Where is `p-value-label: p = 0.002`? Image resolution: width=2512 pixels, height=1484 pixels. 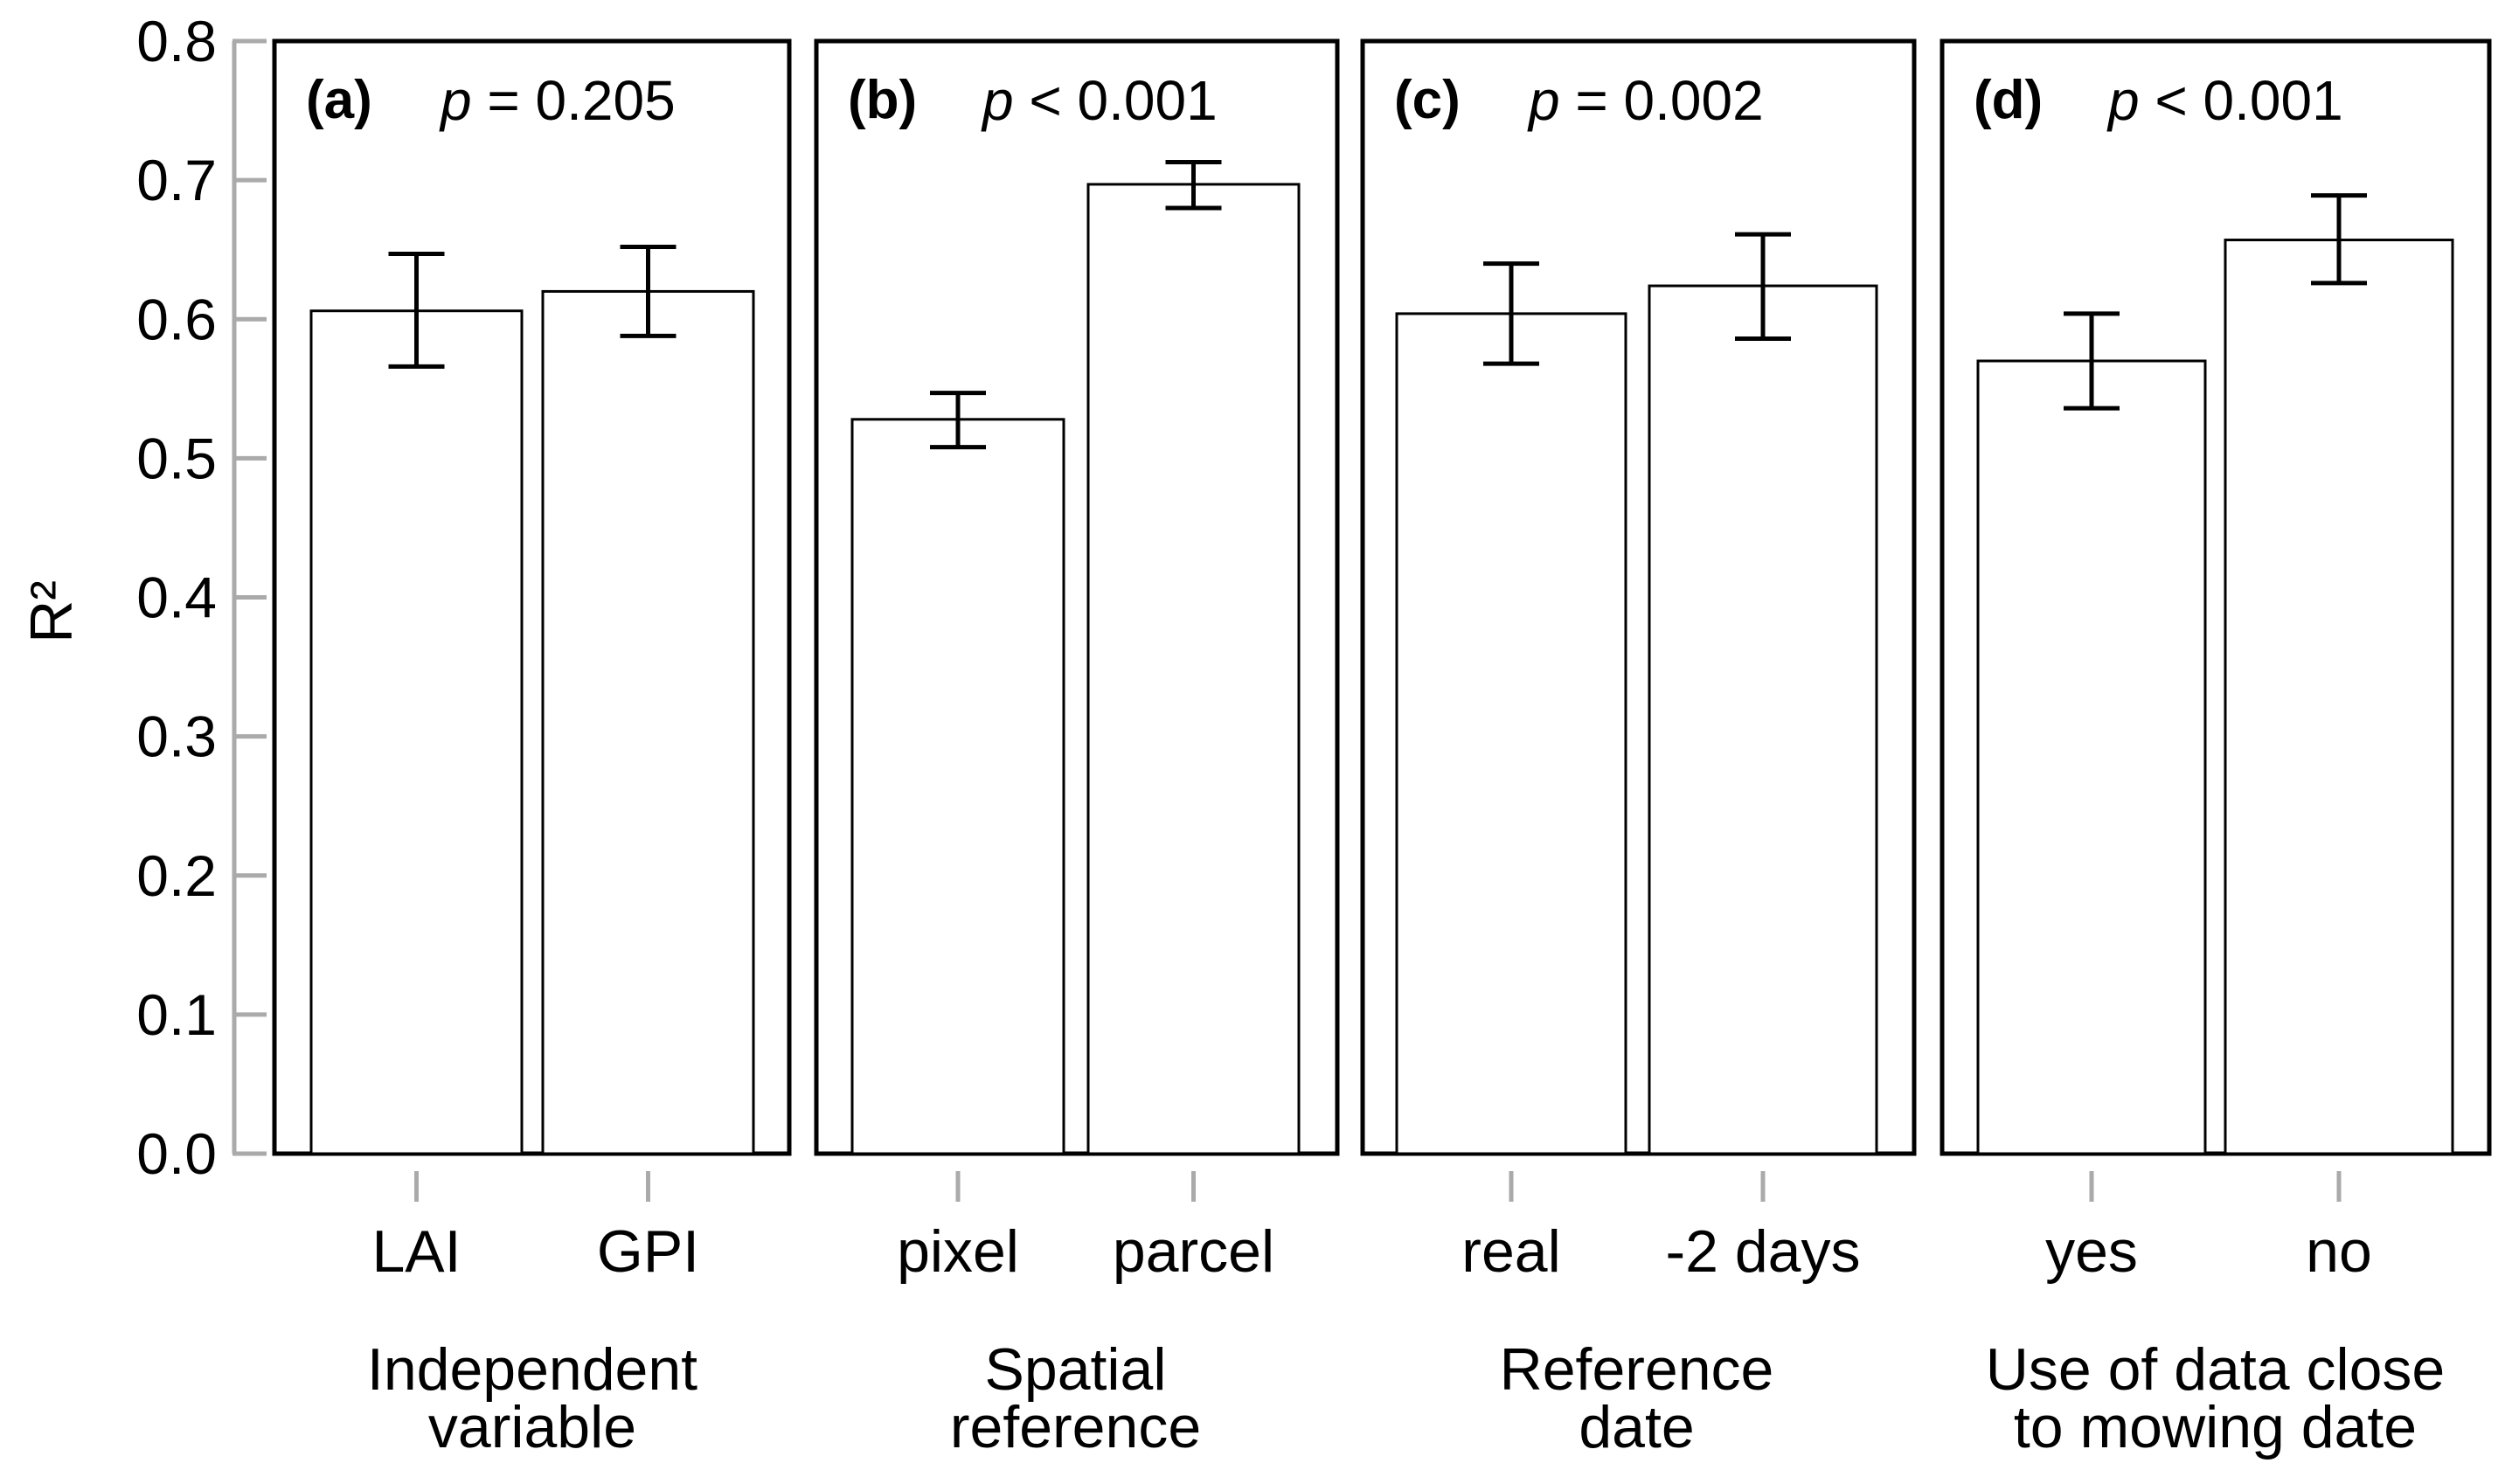 p-value-label: p = 0.002 is located at coordinates (1646, 100).